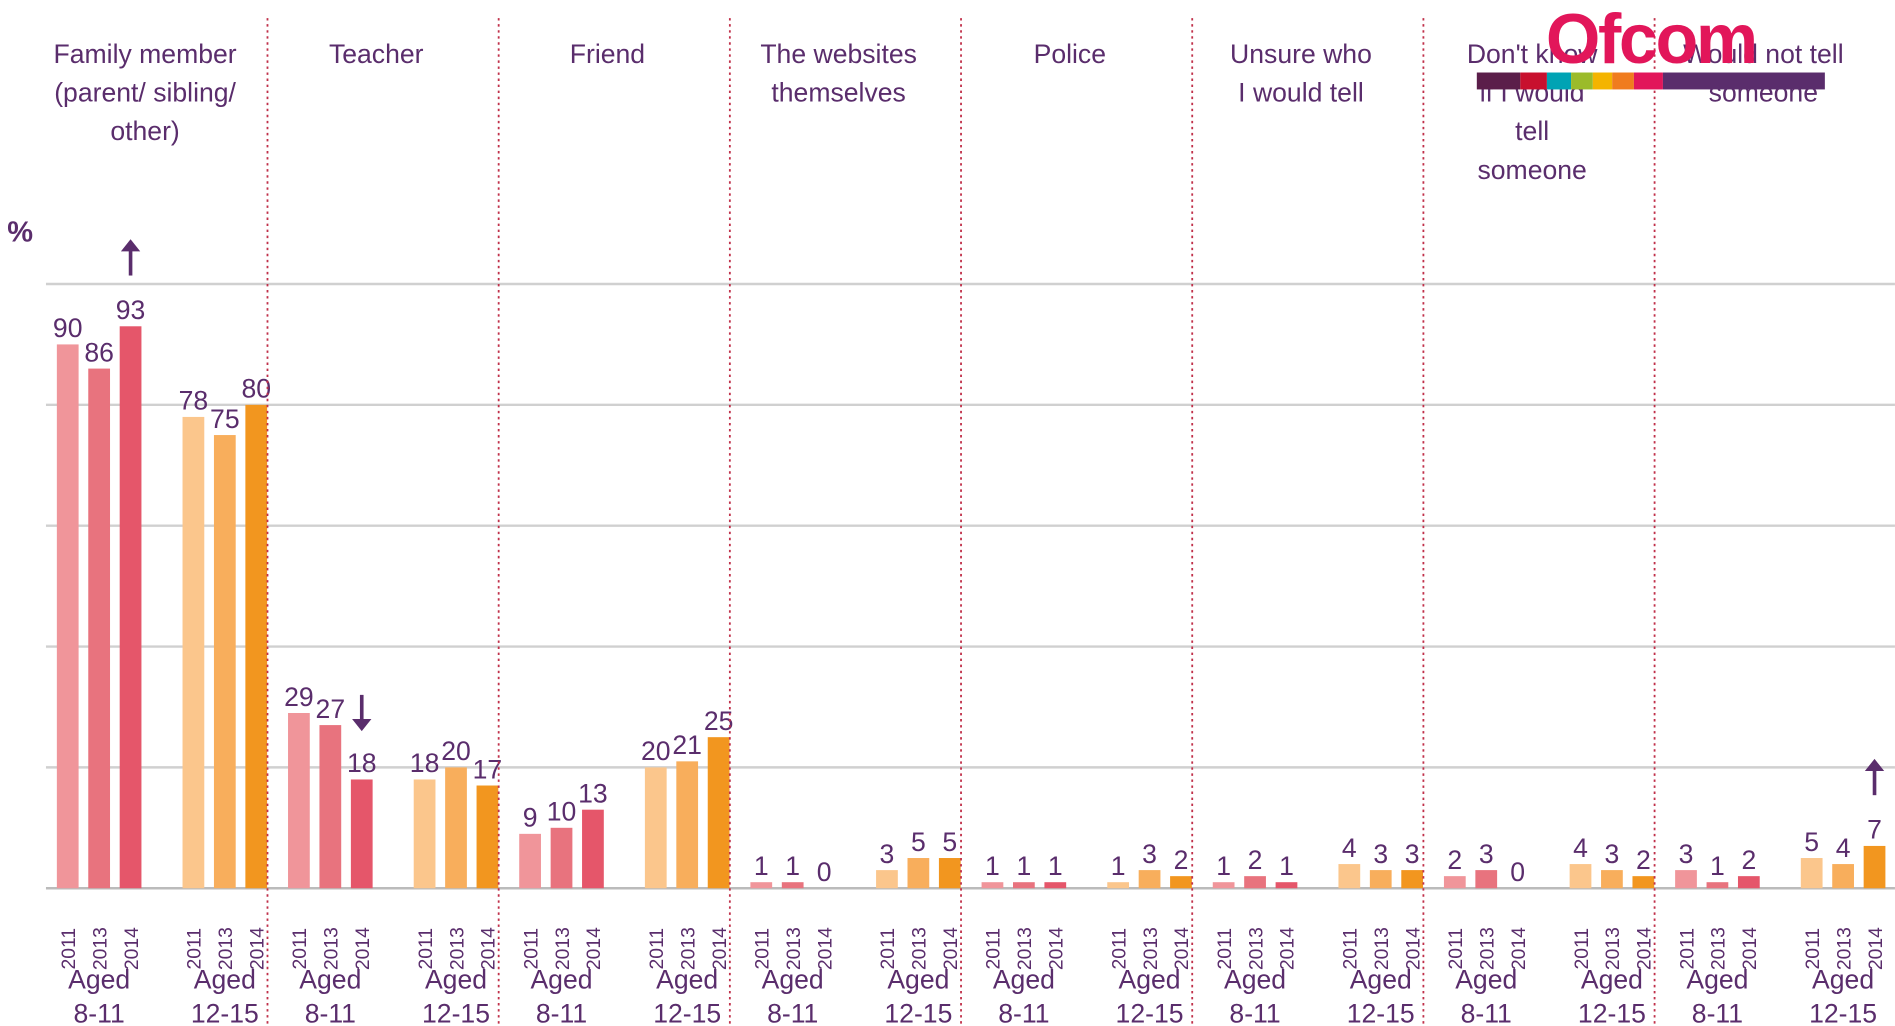 Image resolution: width=1895 pixels, height=1026 pixels. I want to click on value-label: 75, so click(225, 419).